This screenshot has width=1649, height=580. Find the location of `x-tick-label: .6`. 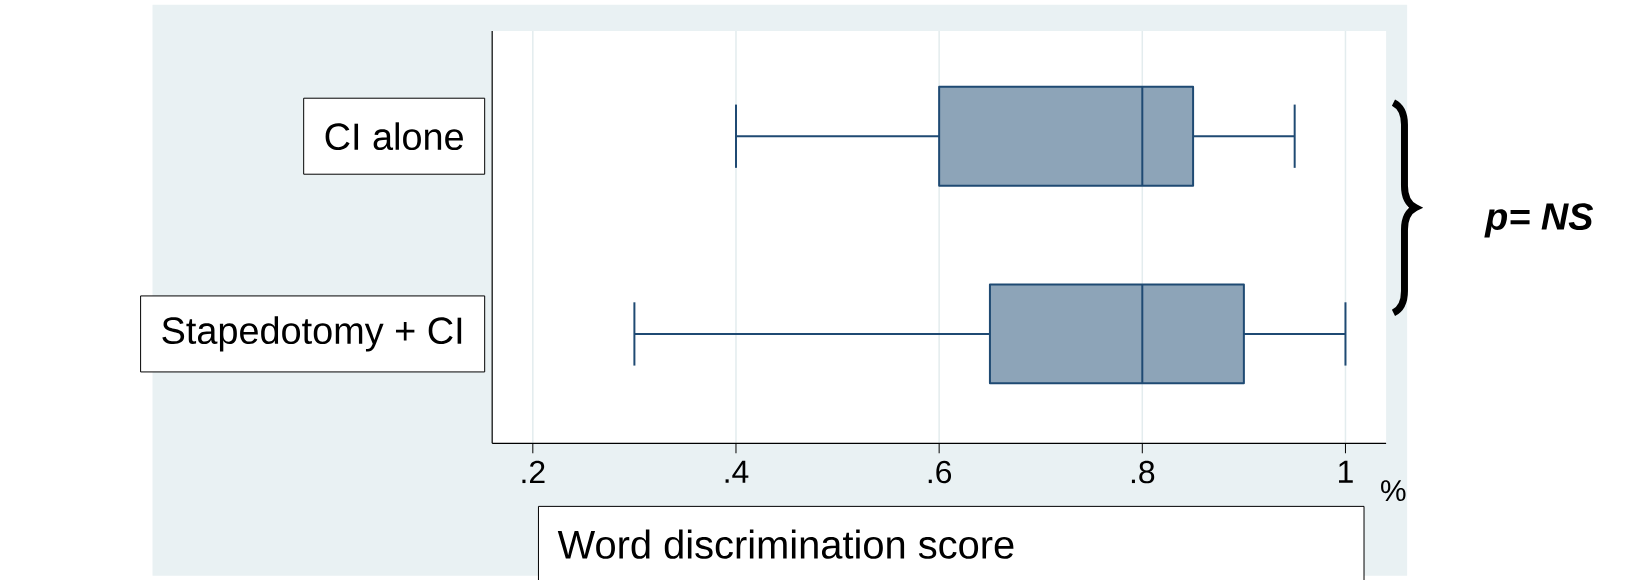

x-tick-label: .6 is located at coordinates (940, 472).